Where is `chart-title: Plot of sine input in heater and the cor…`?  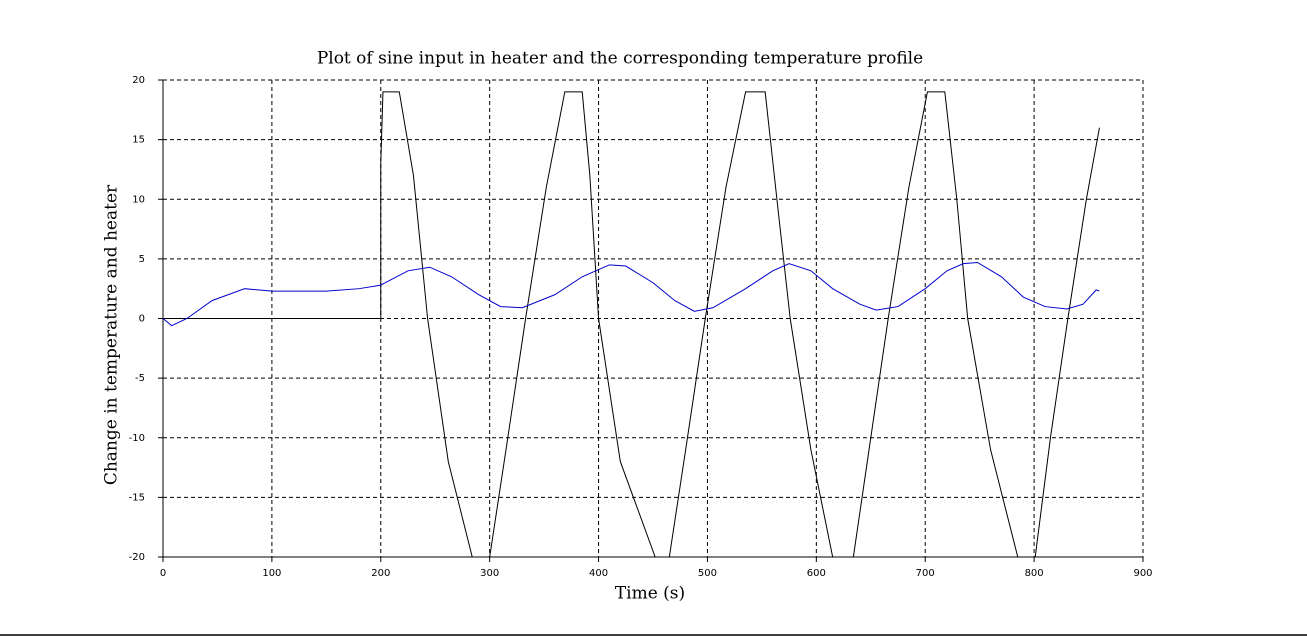 chart-title: Plot of sine input in heater and the cor… is located at coordinates (620, 59).